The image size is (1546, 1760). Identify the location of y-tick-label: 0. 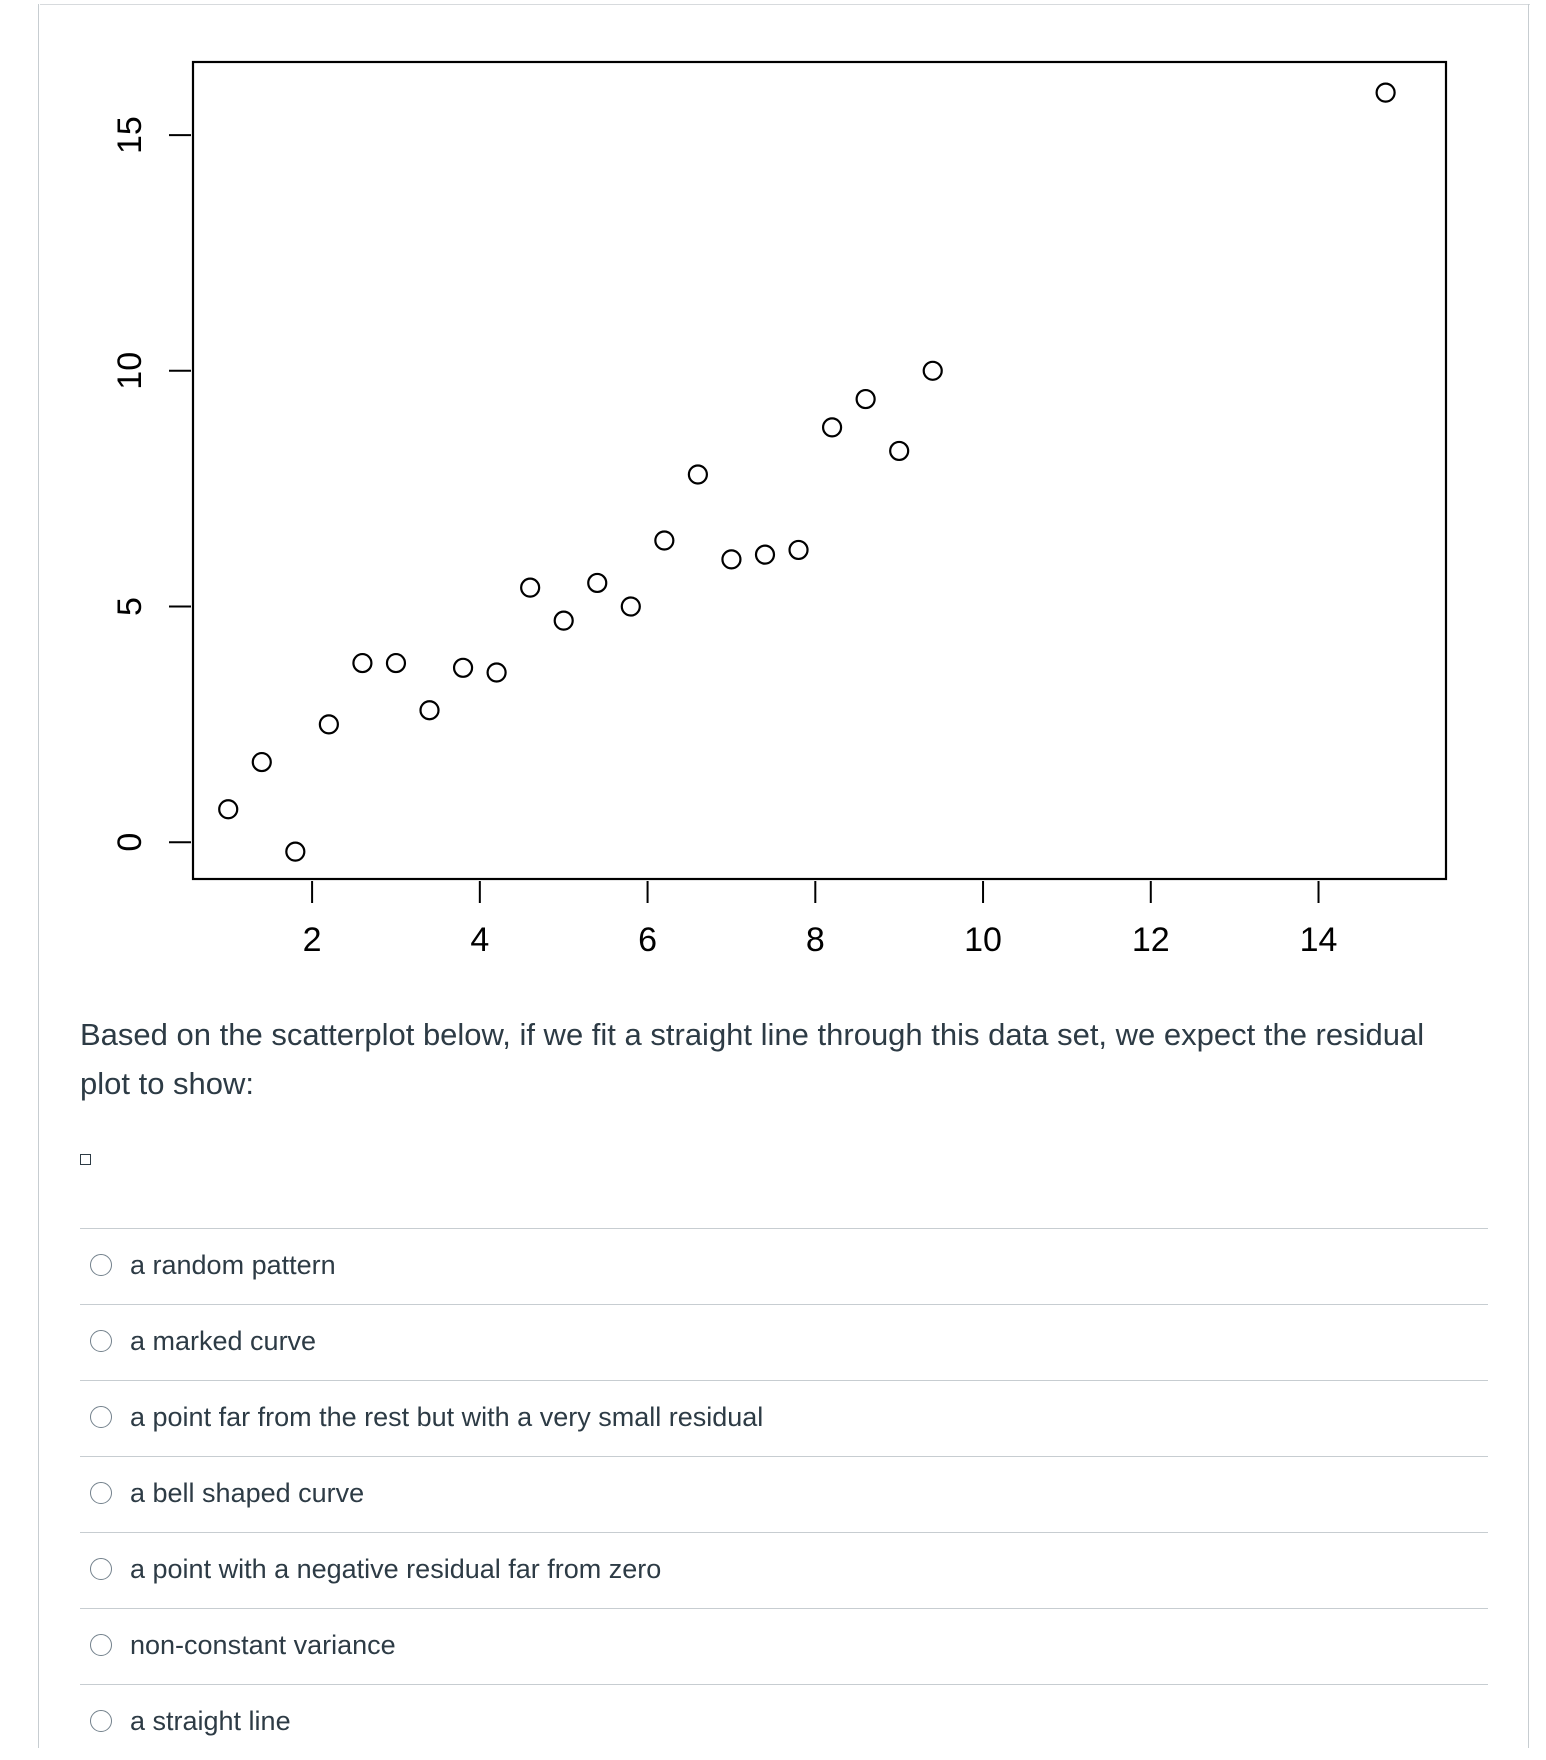
(130, 842).